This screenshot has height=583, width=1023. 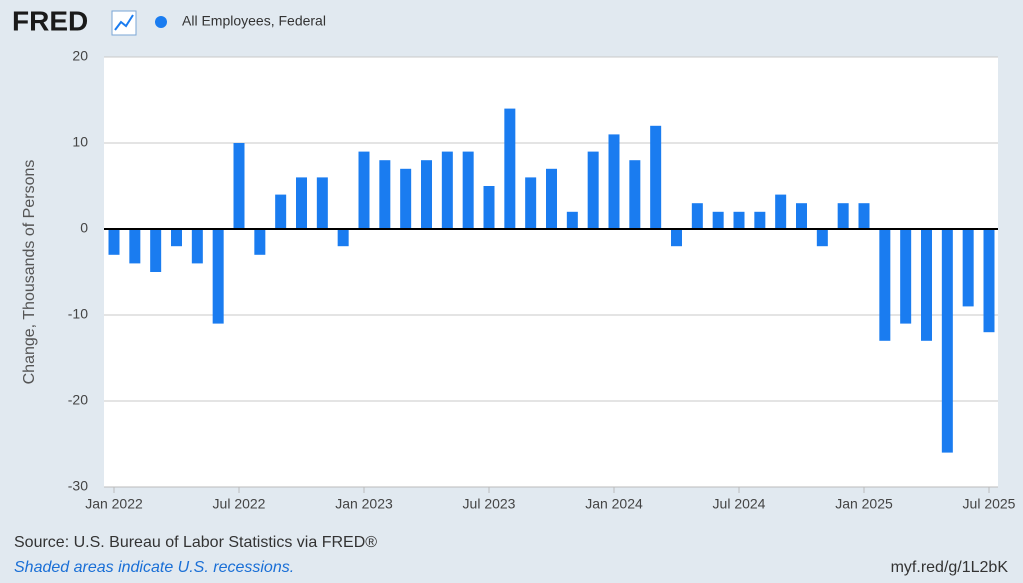 I want to click on y-tick-label: -10, so click(x=78, y=314).